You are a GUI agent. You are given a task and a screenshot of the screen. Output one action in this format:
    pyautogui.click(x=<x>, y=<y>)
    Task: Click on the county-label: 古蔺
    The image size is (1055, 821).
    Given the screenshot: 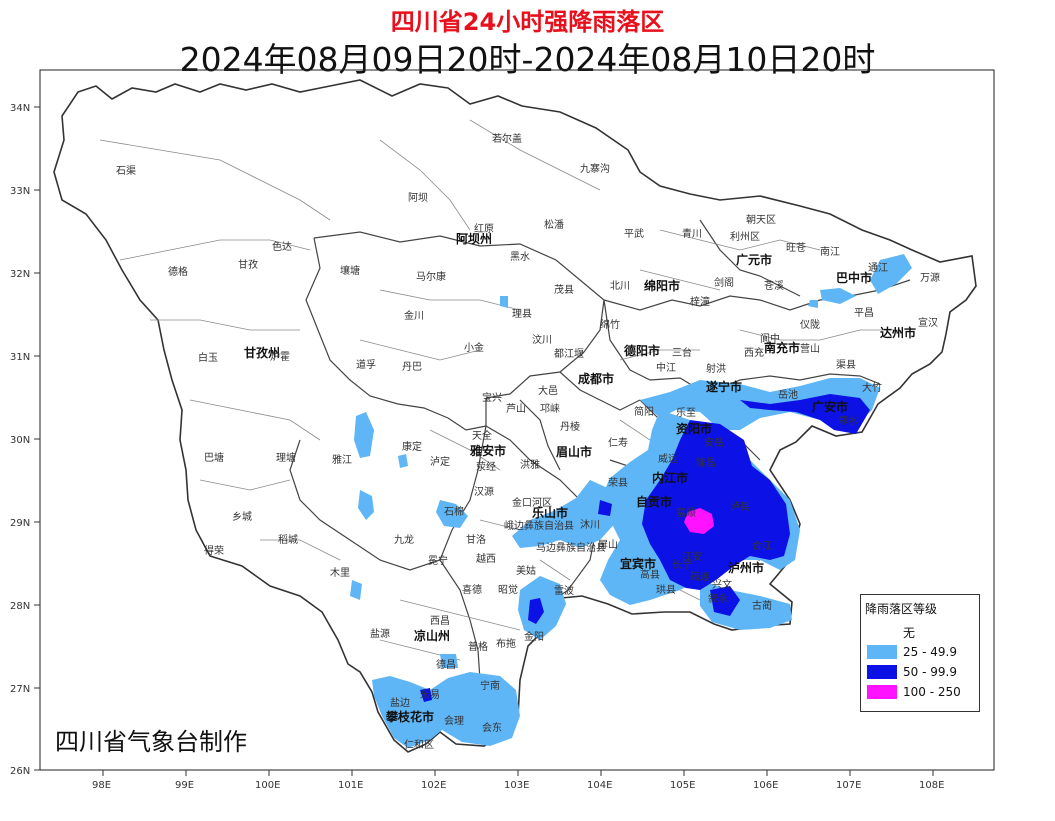 What is the action you would take?
    pyautogui.click(x=762, y=605)
    